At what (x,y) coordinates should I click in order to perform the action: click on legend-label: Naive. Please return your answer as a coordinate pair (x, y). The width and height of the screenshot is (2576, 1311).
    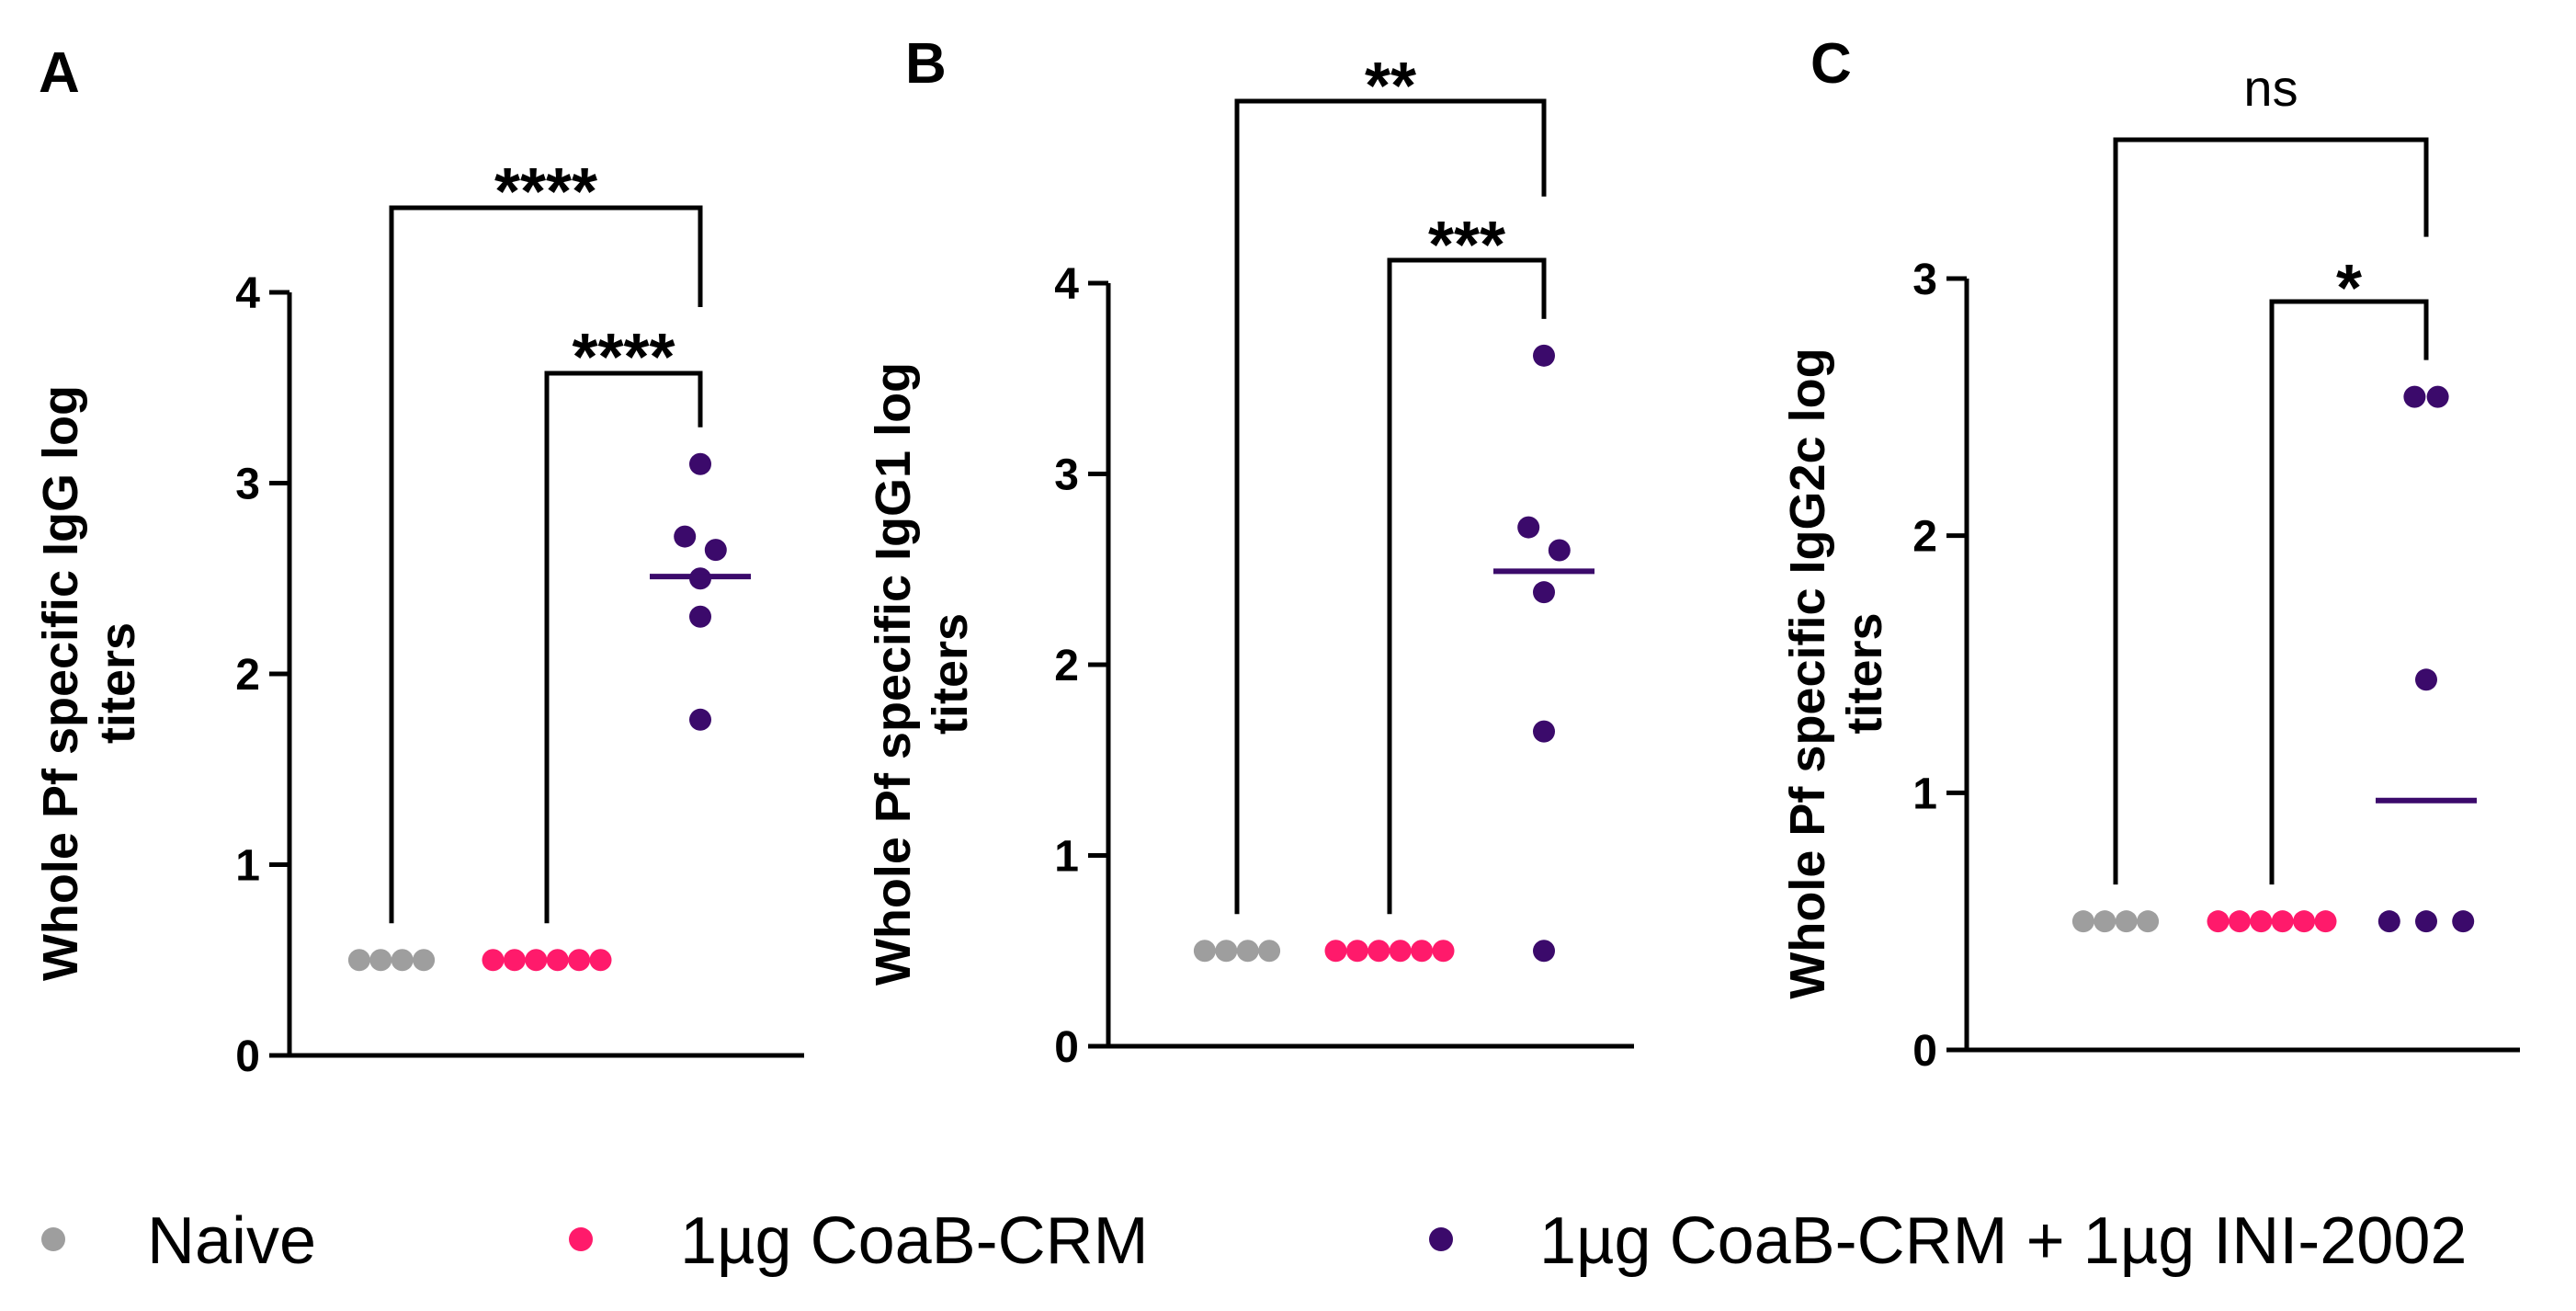
    Looking at the image, I should click on (231, 1241).